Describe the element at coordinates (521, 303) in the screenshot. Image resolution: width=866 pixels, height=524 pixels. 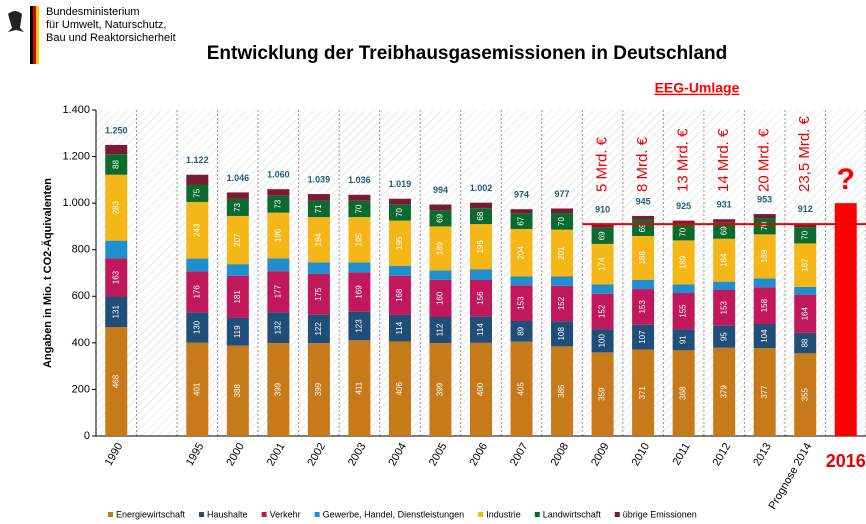
I see `segment-label: 153` at that location.